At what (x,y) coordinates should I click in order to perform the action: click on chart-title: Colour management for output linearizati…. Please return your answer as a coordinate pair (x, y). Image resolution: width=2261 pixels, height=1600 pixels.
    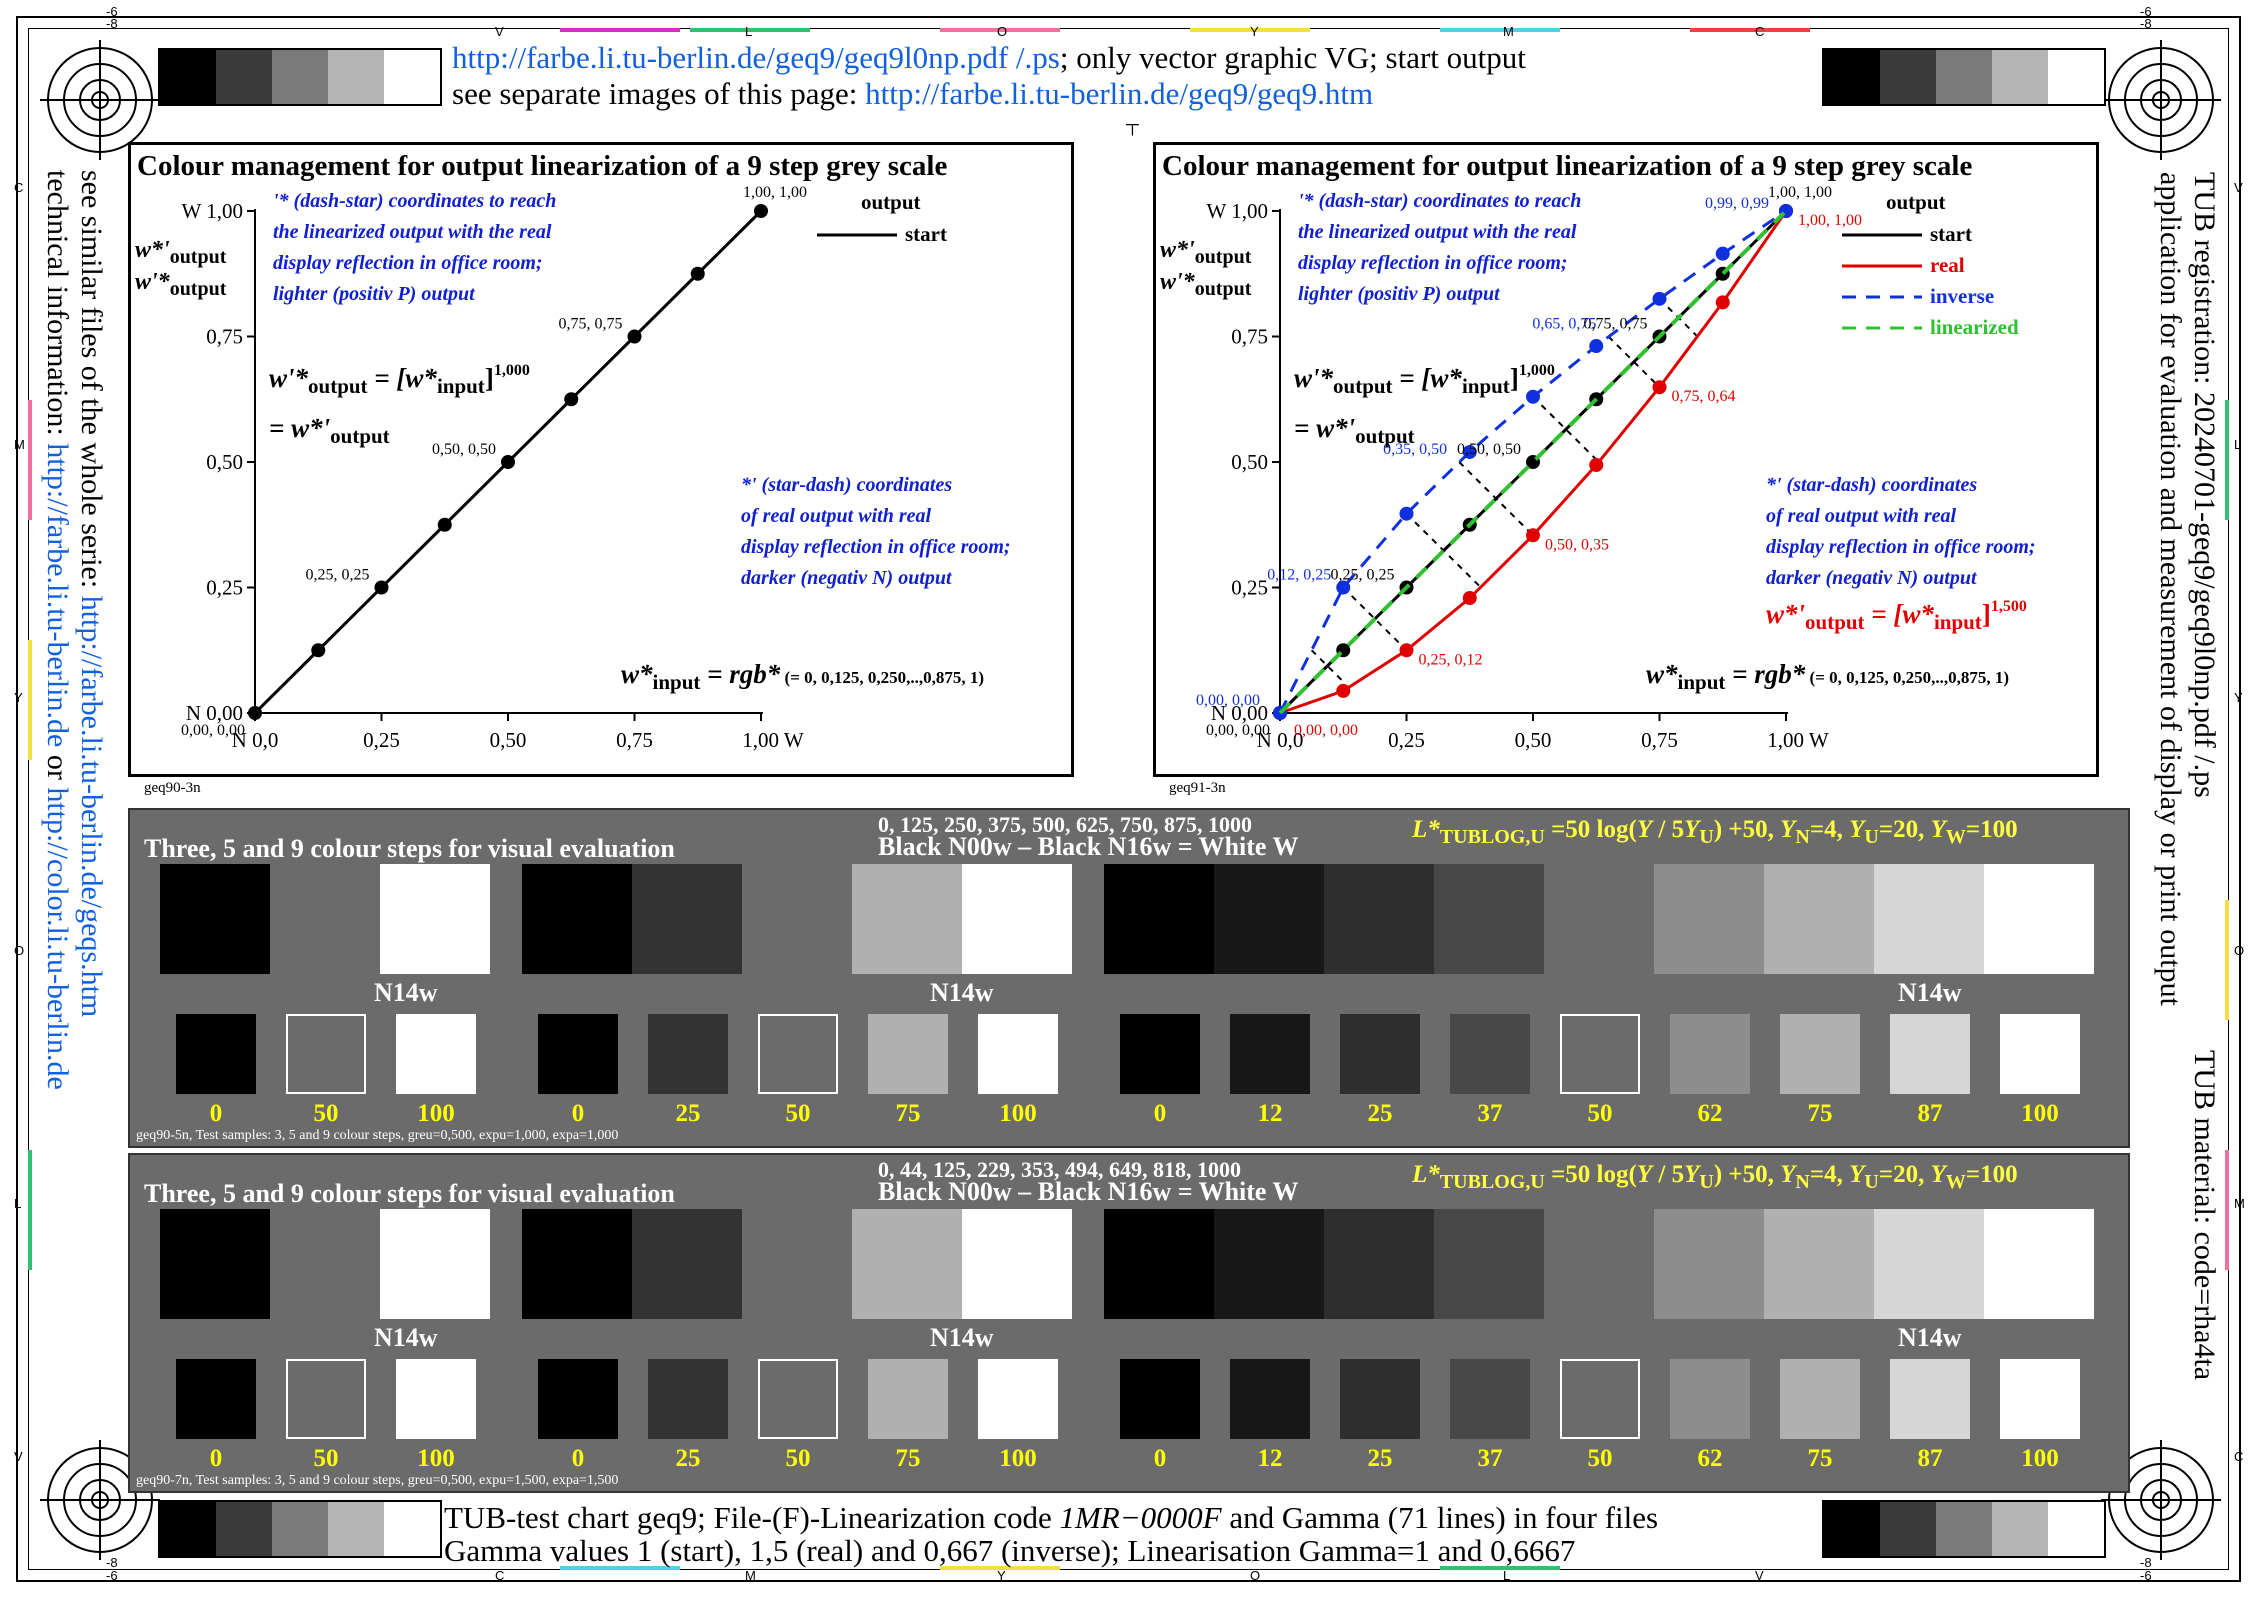
    Looking at the image, I should click on (542, 166).